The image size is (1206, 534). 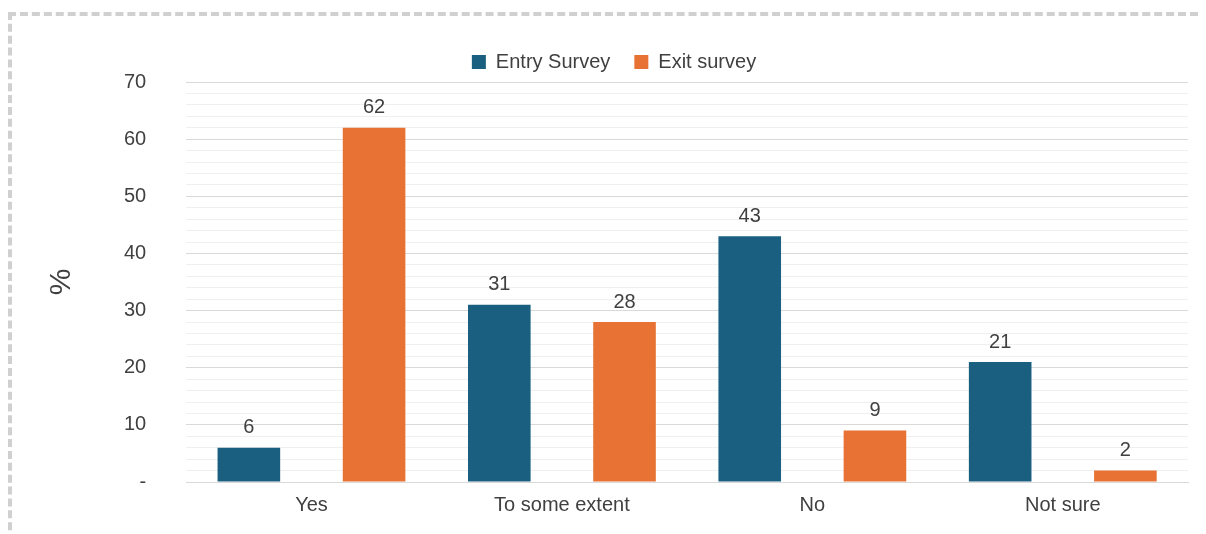 I want to click on y-tick-label: 30, so click(x=135, y=309).